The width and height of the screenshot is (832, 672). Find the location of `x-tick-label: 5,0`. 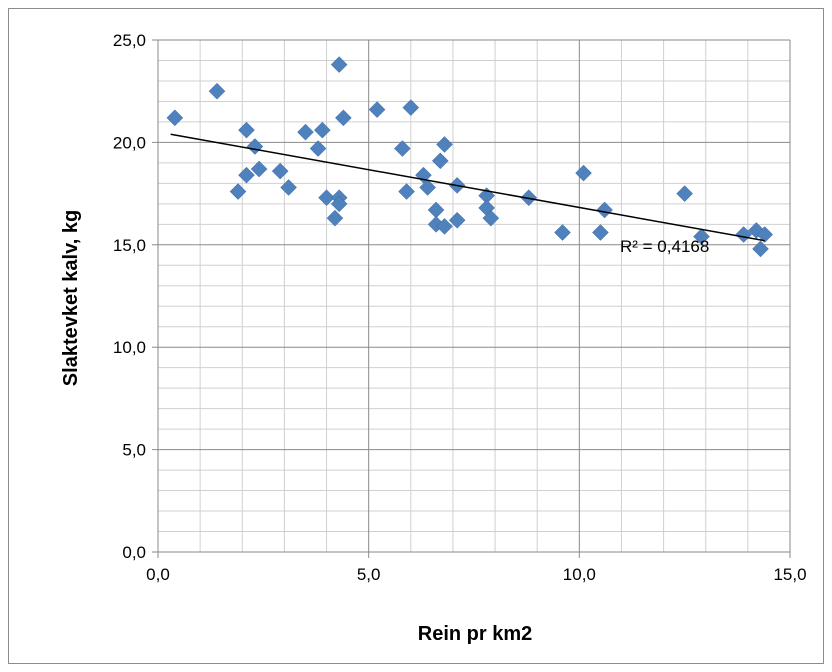

x-tick-label: 5,0 is located at coordinates (369, 574).